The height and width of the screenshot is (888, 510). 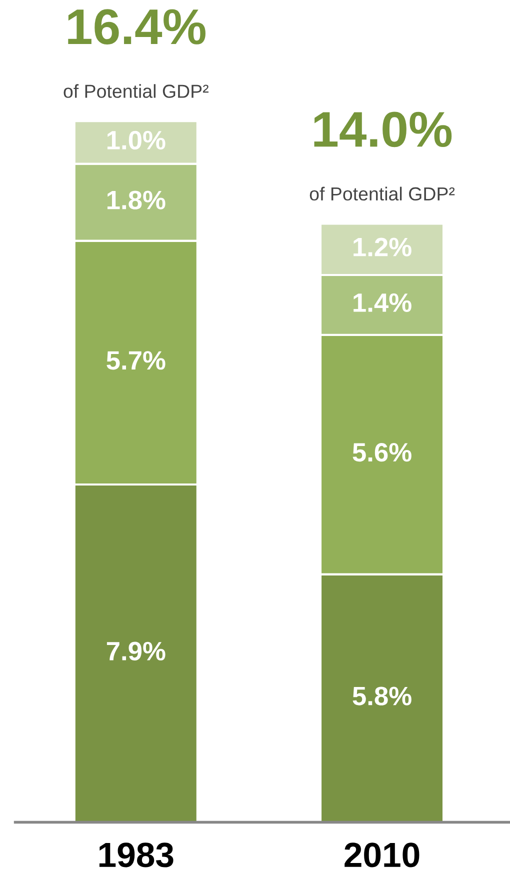 What do you see at coordinates (137, 27) in the screenshot?
I see `total-label: 16.4%` at bounding box center [137, 27].